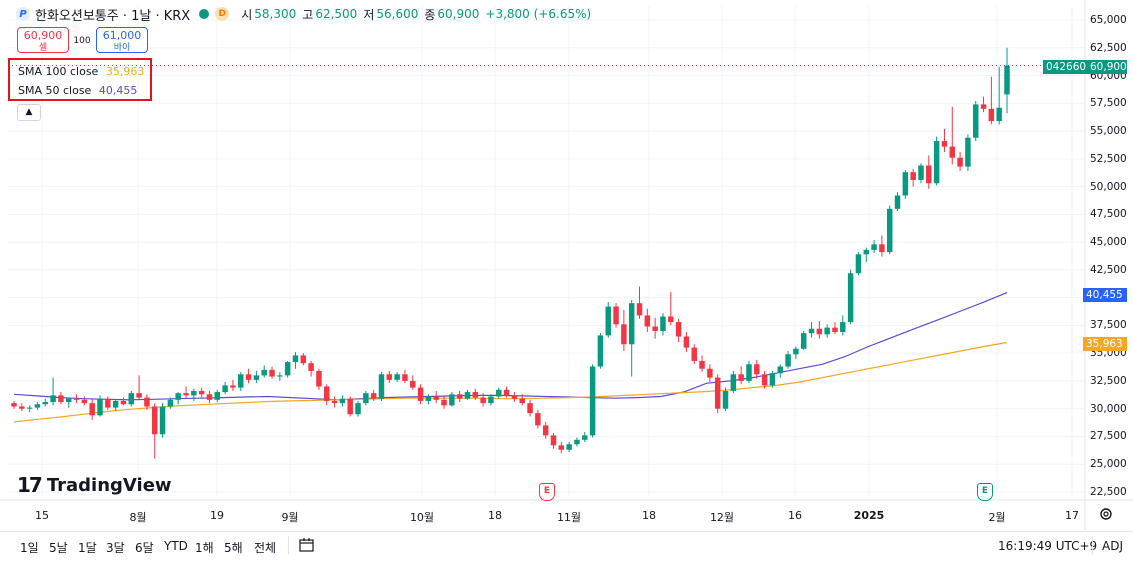  Describe the element at coordinates (265, 548) in the screenshot. I see `range-all-button: 전체` at that location.